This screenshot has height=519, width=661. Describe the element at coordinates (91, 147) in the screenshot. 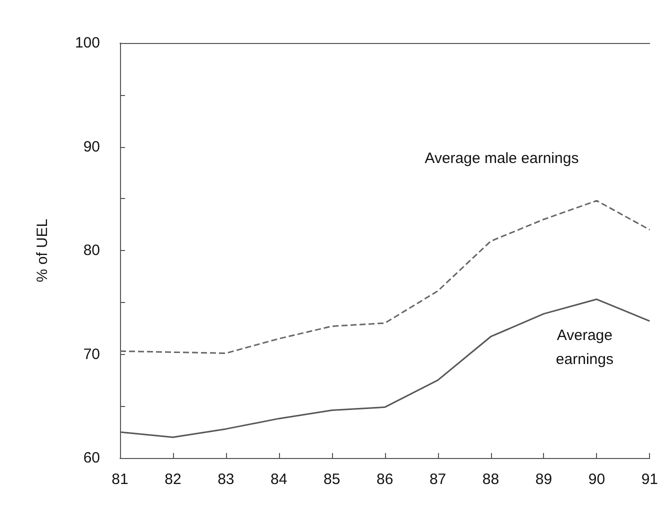

I see `y-tick-label: 90` at that location.